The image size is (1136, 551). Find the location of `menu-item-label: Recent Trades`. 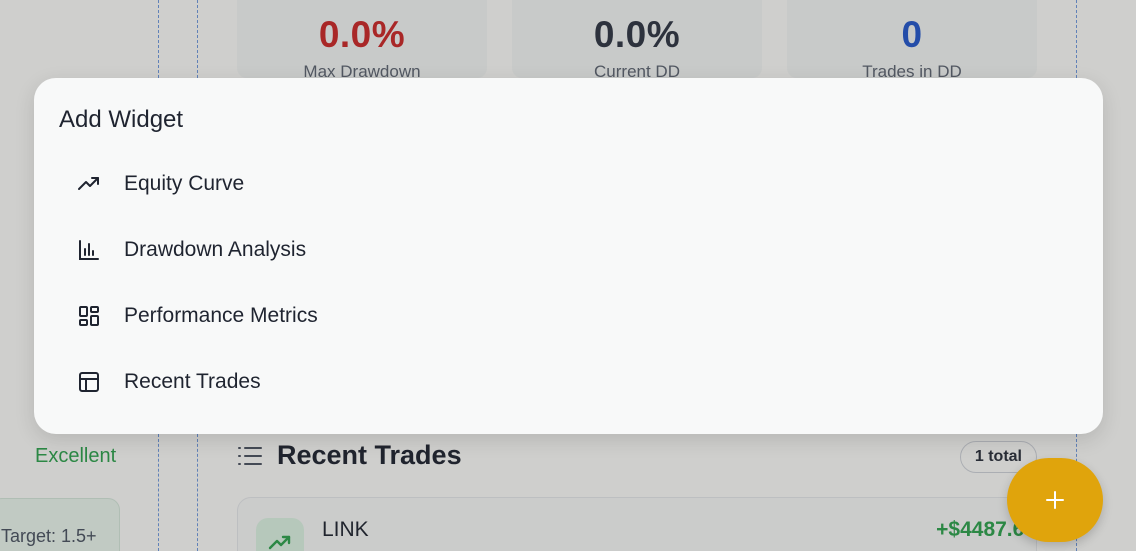

menu-item-label: Recent Trades is located at coordinates (192, 381).